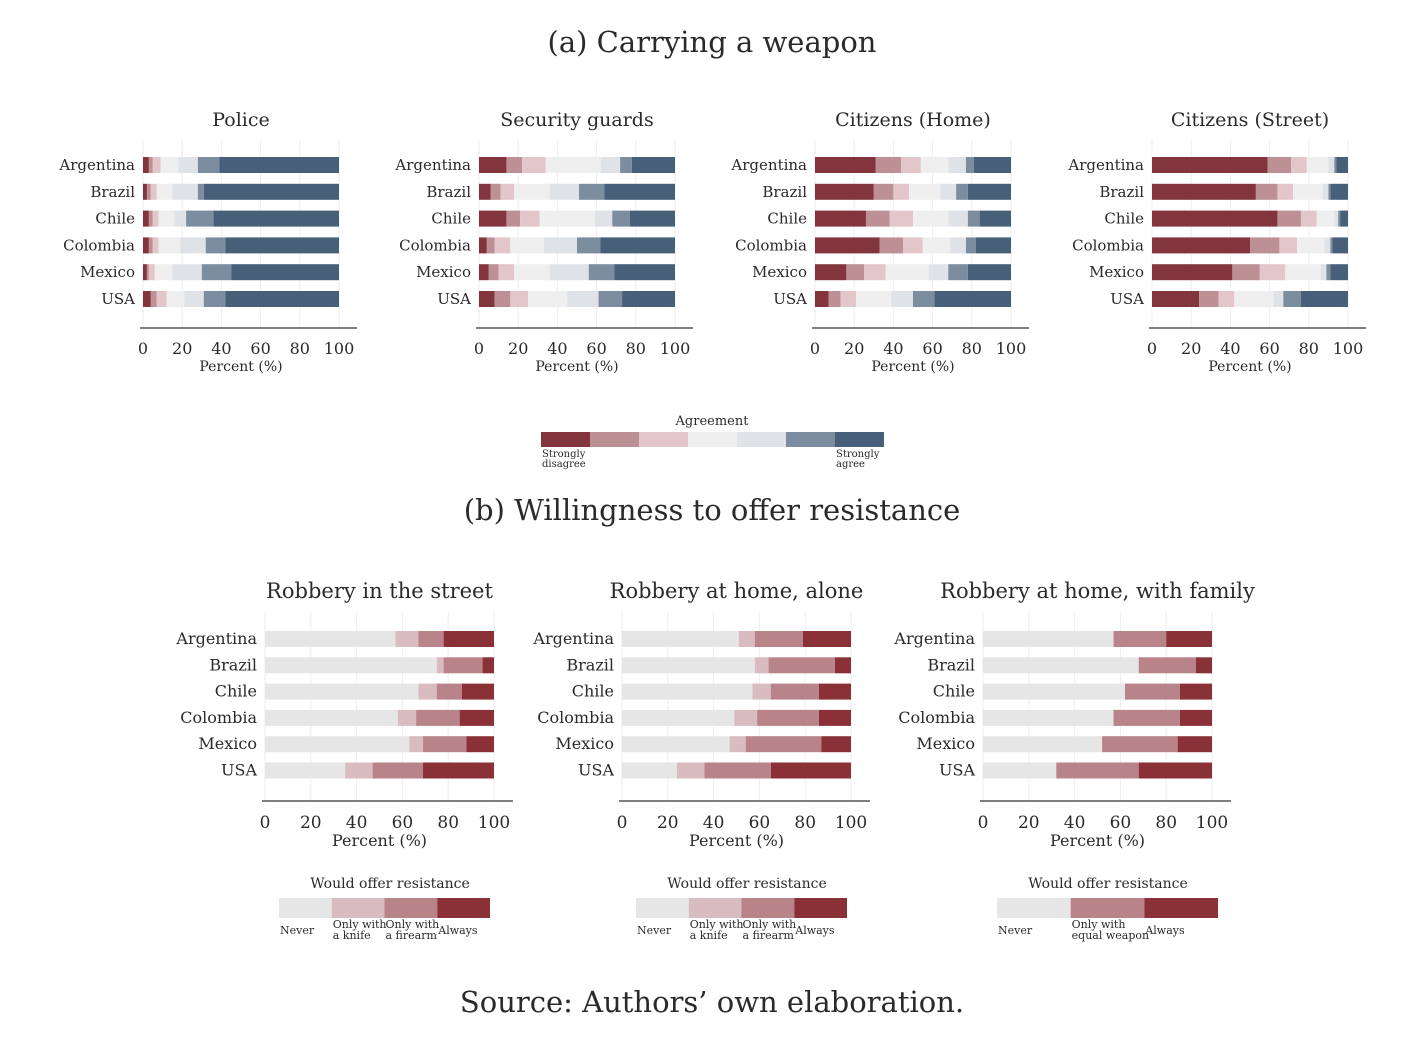 The width and height of the screenshot is (1424, 1050). Describe the element at coordinates (1121, 192) in the screenshot. I see `country-label: Brazil` at that location.